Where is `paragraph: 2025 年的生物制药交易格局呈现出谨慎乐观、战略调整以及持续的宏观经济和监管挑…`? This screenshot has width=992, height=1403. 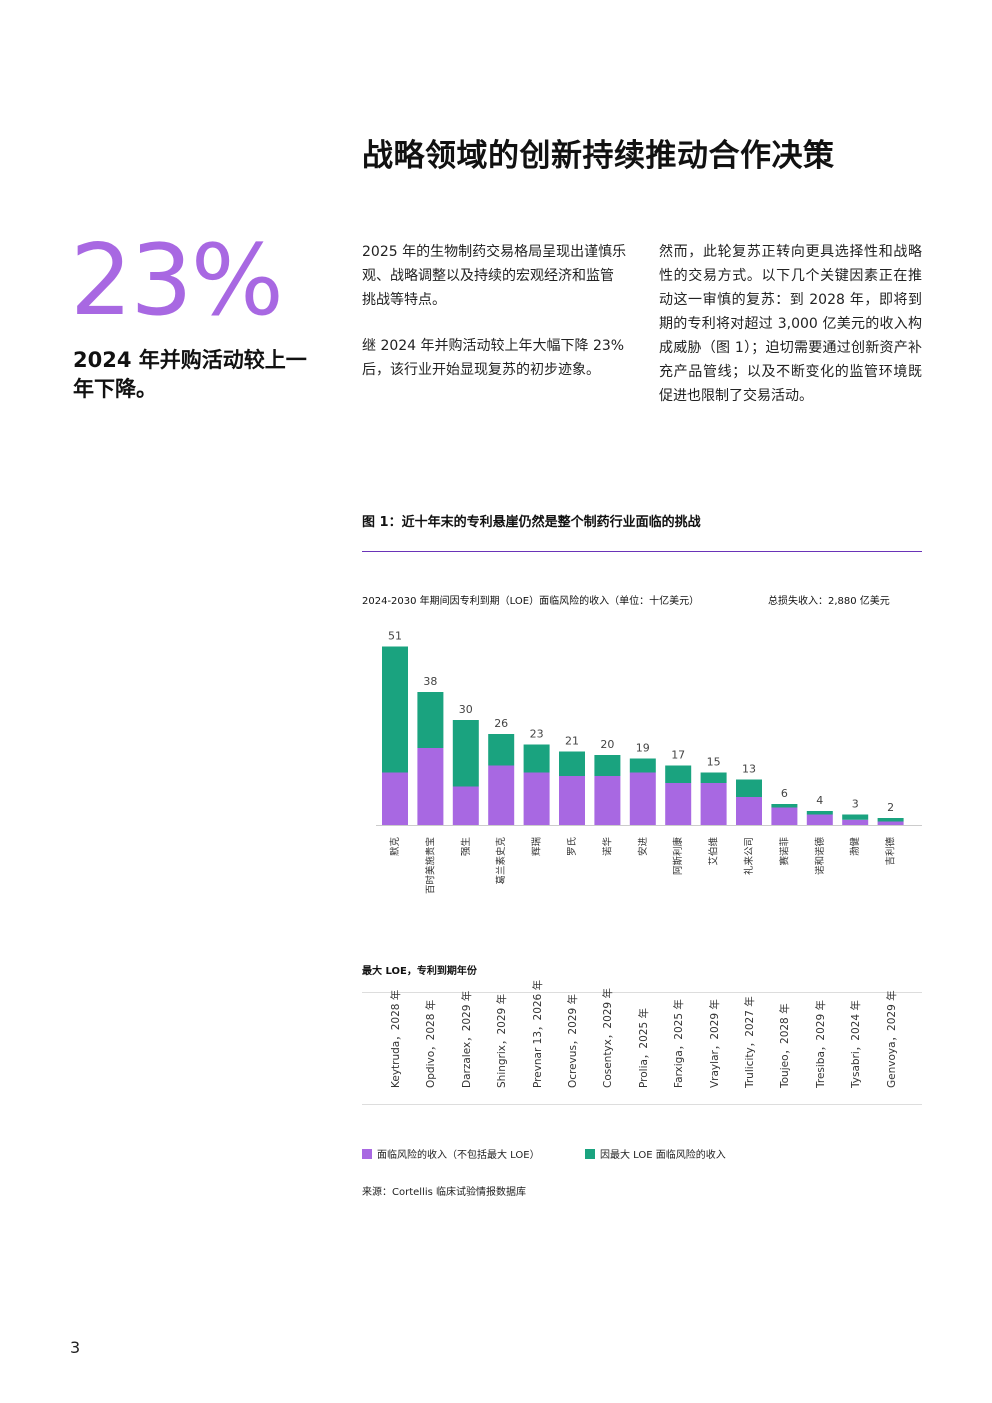 paragraph: 2025 年的生物制药交易格局呈现出谨慎乐观、战略调整以及持续的宏观经济和监管挑… is located at coordinates (494, 276).